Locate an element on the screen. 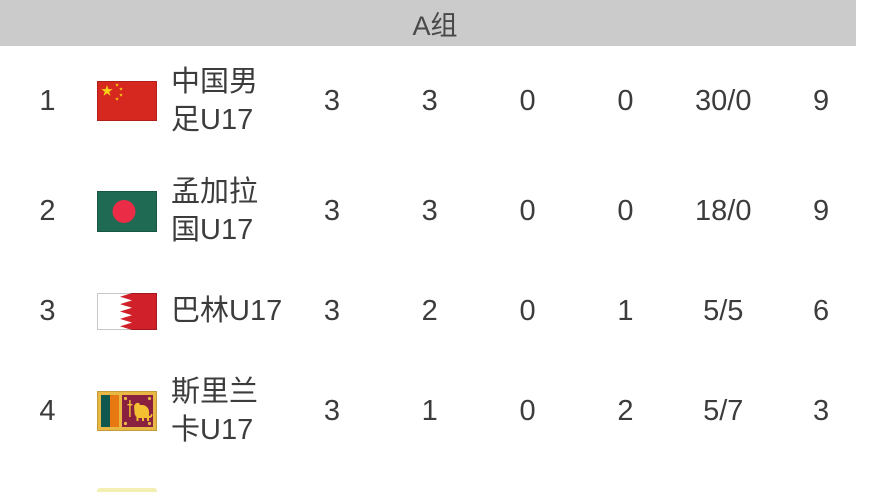 The height and width of the screenshot is (492, 870). lost-cell: 2 is located at coordinates (625, 410).